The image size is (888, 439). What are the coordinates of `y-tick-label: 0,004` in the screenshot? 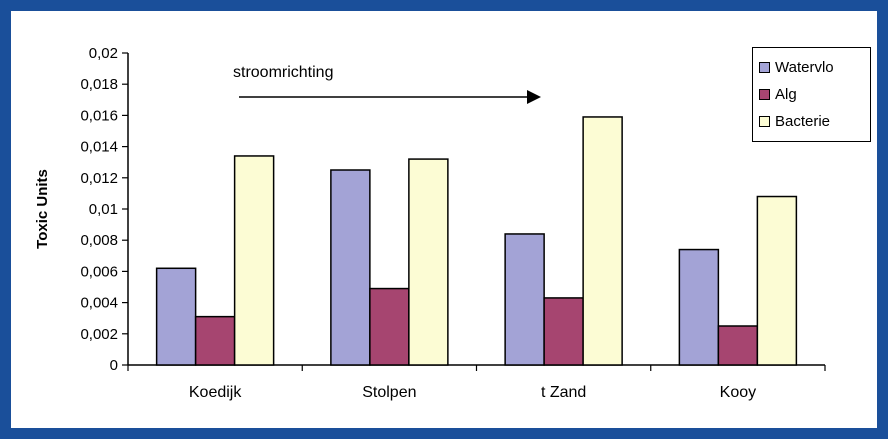 It's located at (99, 303).